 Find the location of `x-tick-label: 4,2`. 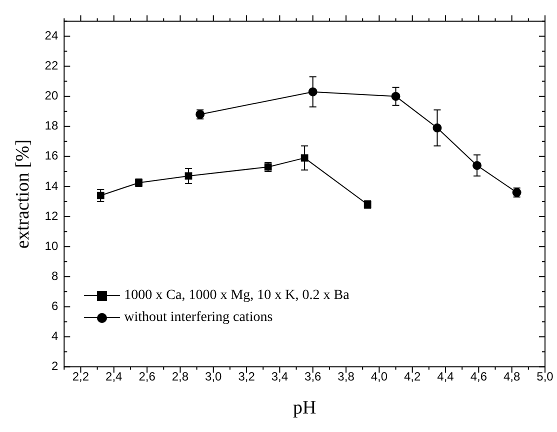

x-tick-label: 4,2 is located at coordinates (413, 376).